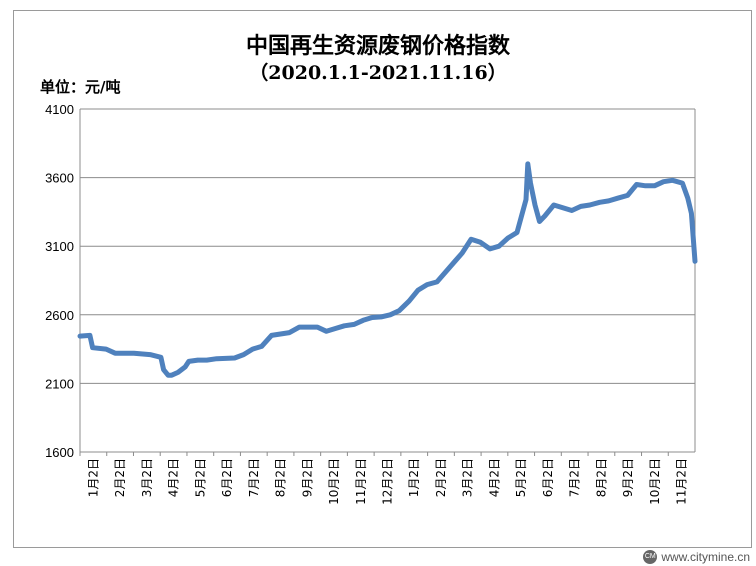  Describe the element at coordinates (59, 281) in the screenshot. I see `y-tick-labels: 1600 2100 2600 3100 3600 4100` at that location.